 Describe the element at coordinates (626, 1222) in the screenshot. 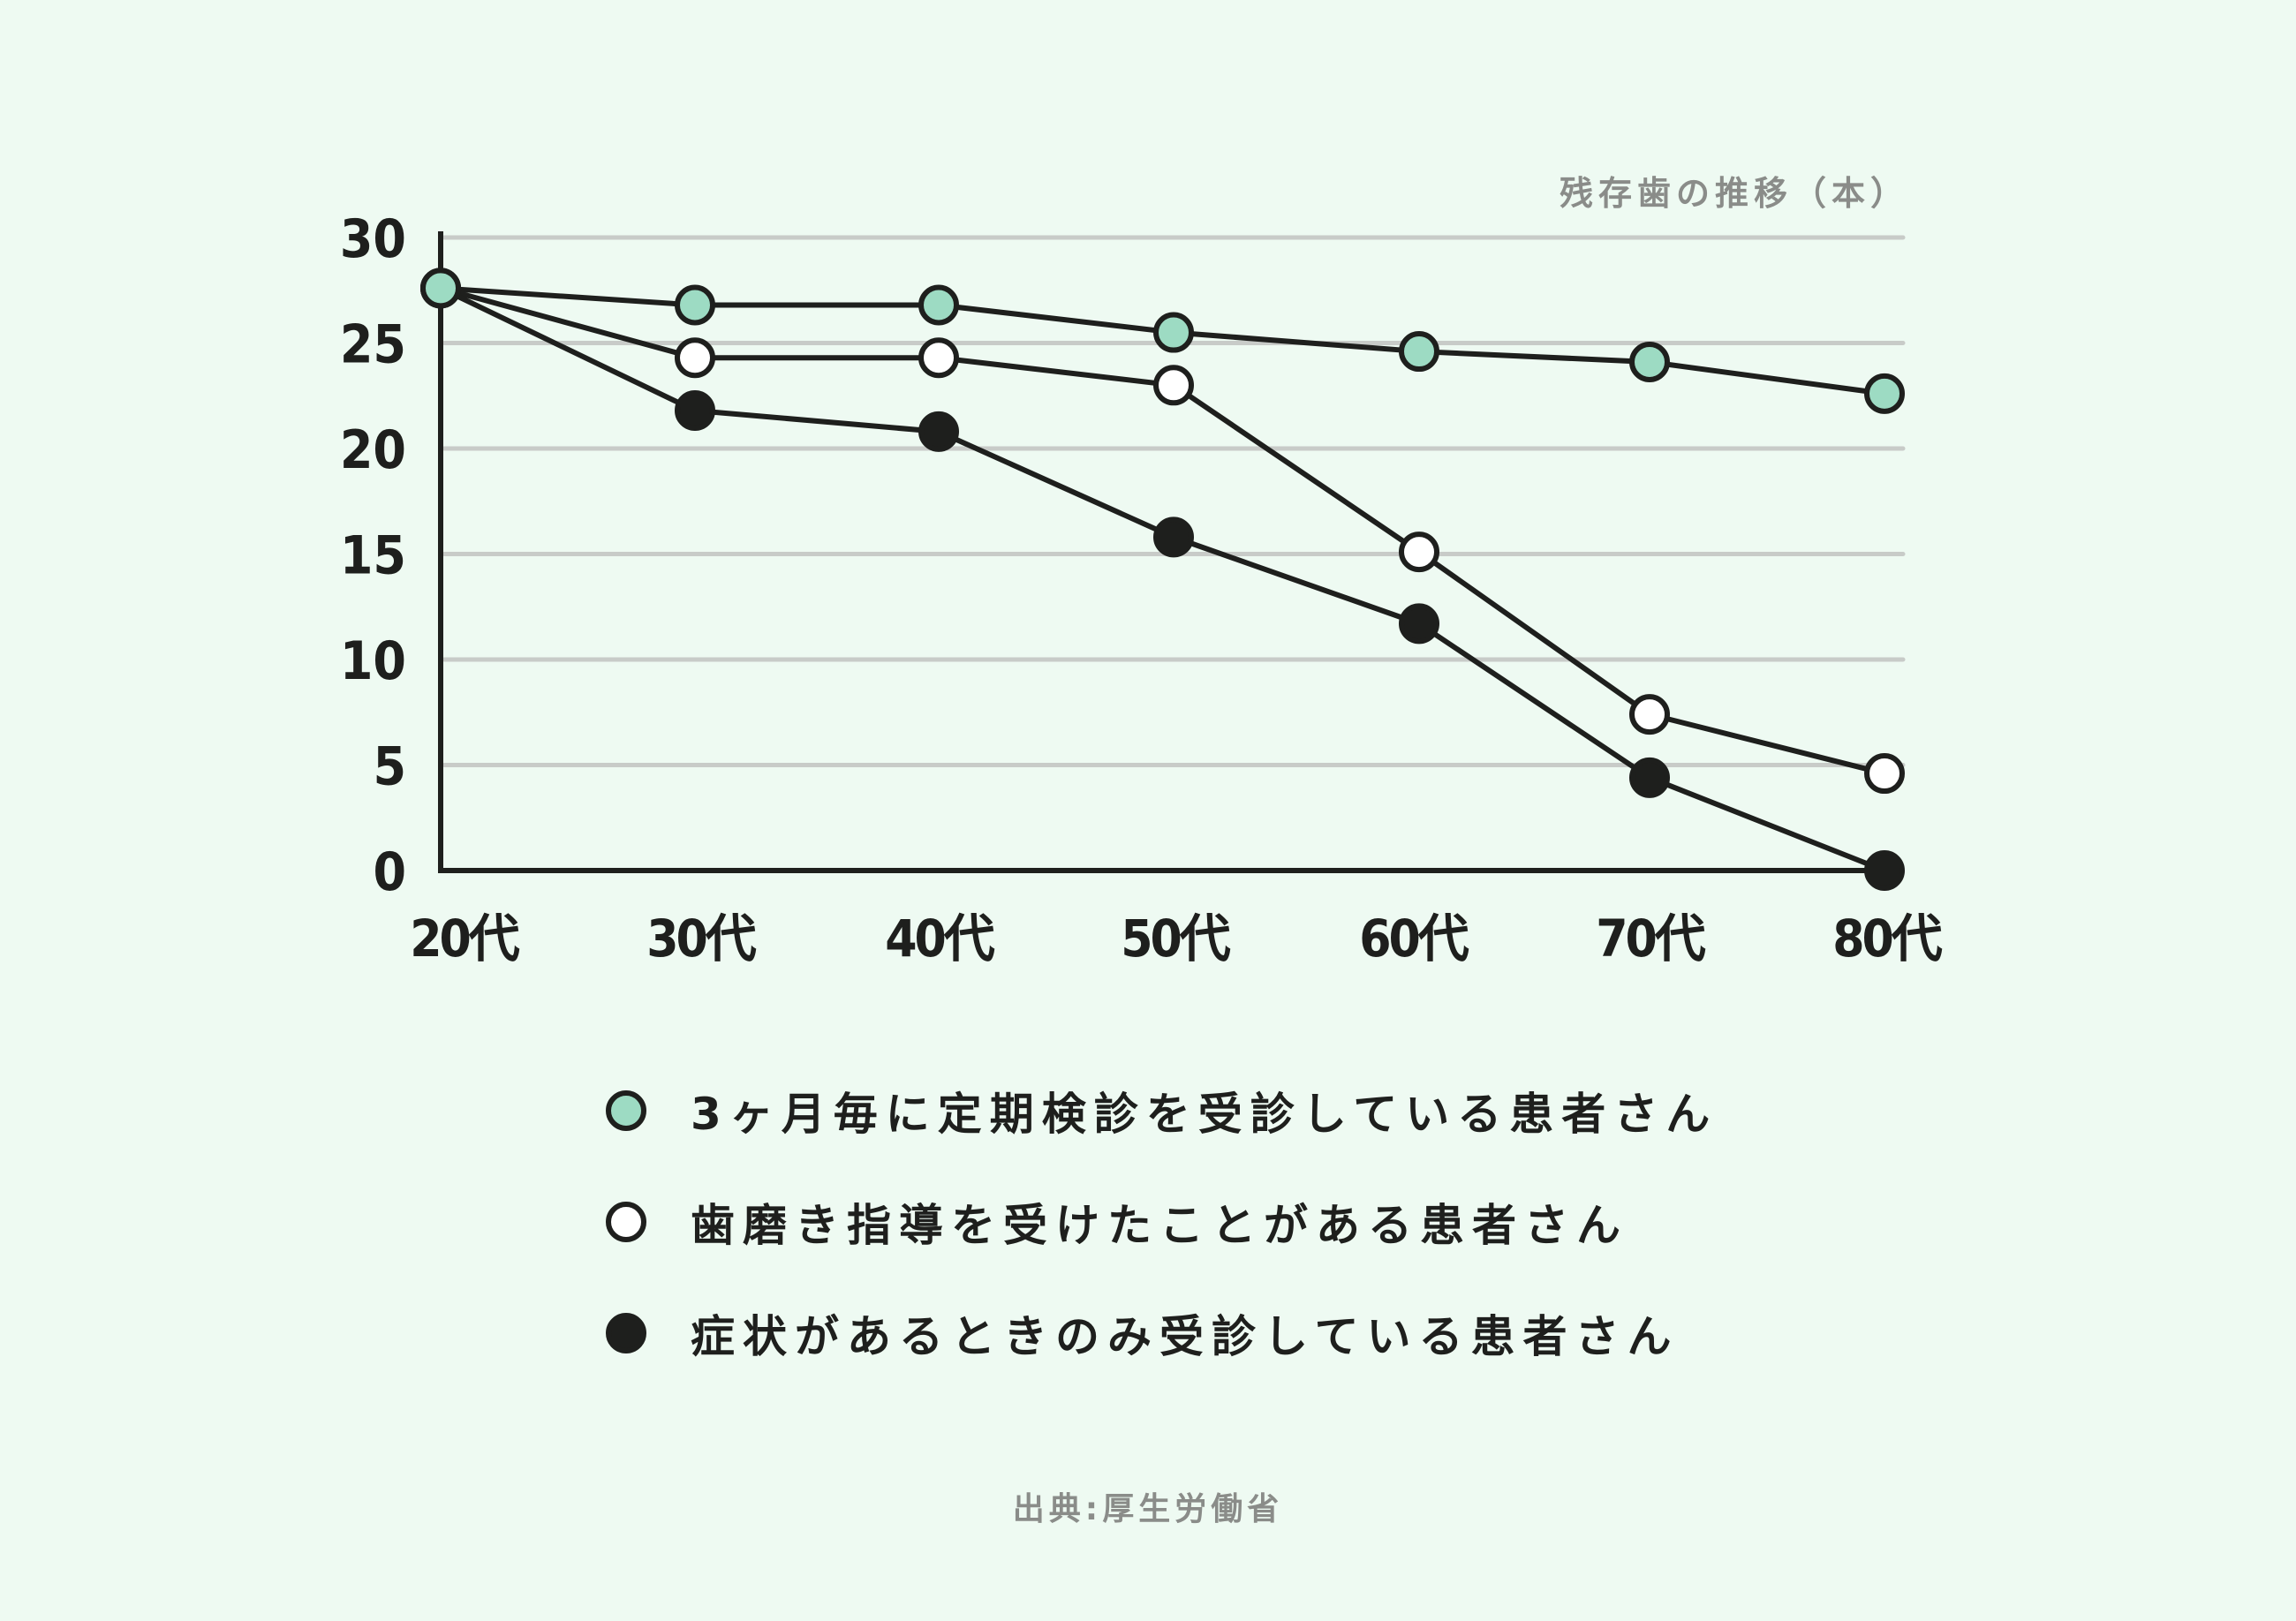

I see `white-circle-marker-icon` at that location.